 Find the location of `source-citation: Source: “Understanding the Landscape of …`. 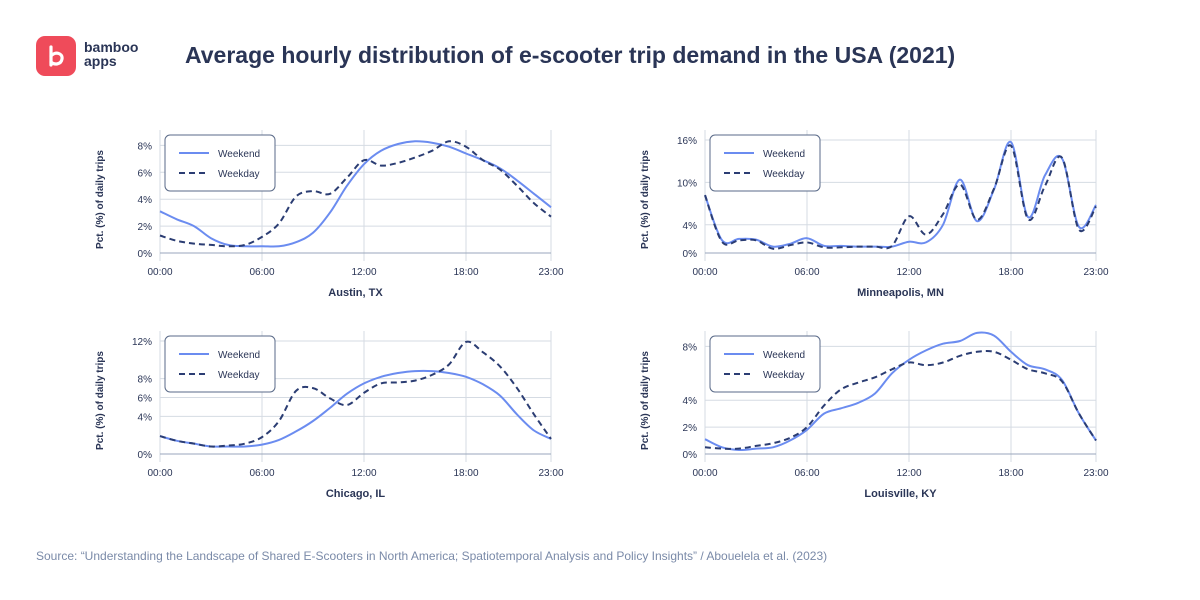

source-citation: Source: “Understanding the Landscape of … is located at coordinates (432, 556).